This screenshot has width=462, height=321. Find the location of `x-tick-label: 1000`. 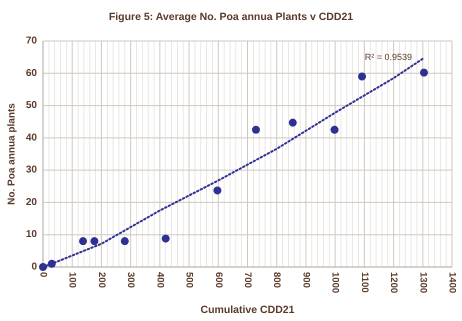

x-tick-label: 1000 is located at coordinates (335, 283).